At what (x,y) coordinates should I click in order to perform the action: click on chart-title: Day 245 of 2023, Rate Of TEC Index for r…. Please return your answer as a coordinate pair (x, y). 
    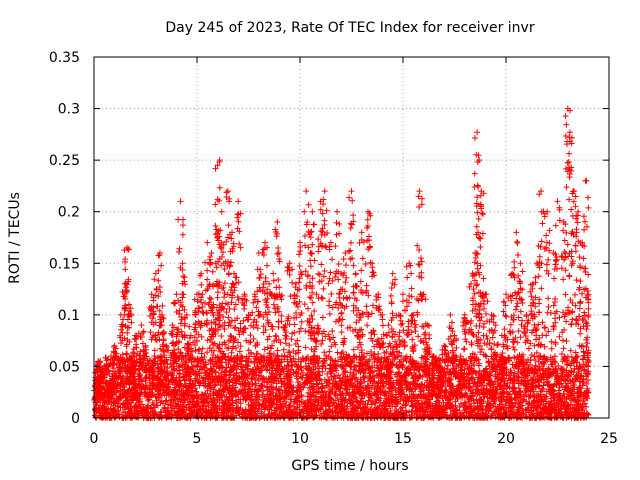
    Looking at the image, I should click on (349, 28).